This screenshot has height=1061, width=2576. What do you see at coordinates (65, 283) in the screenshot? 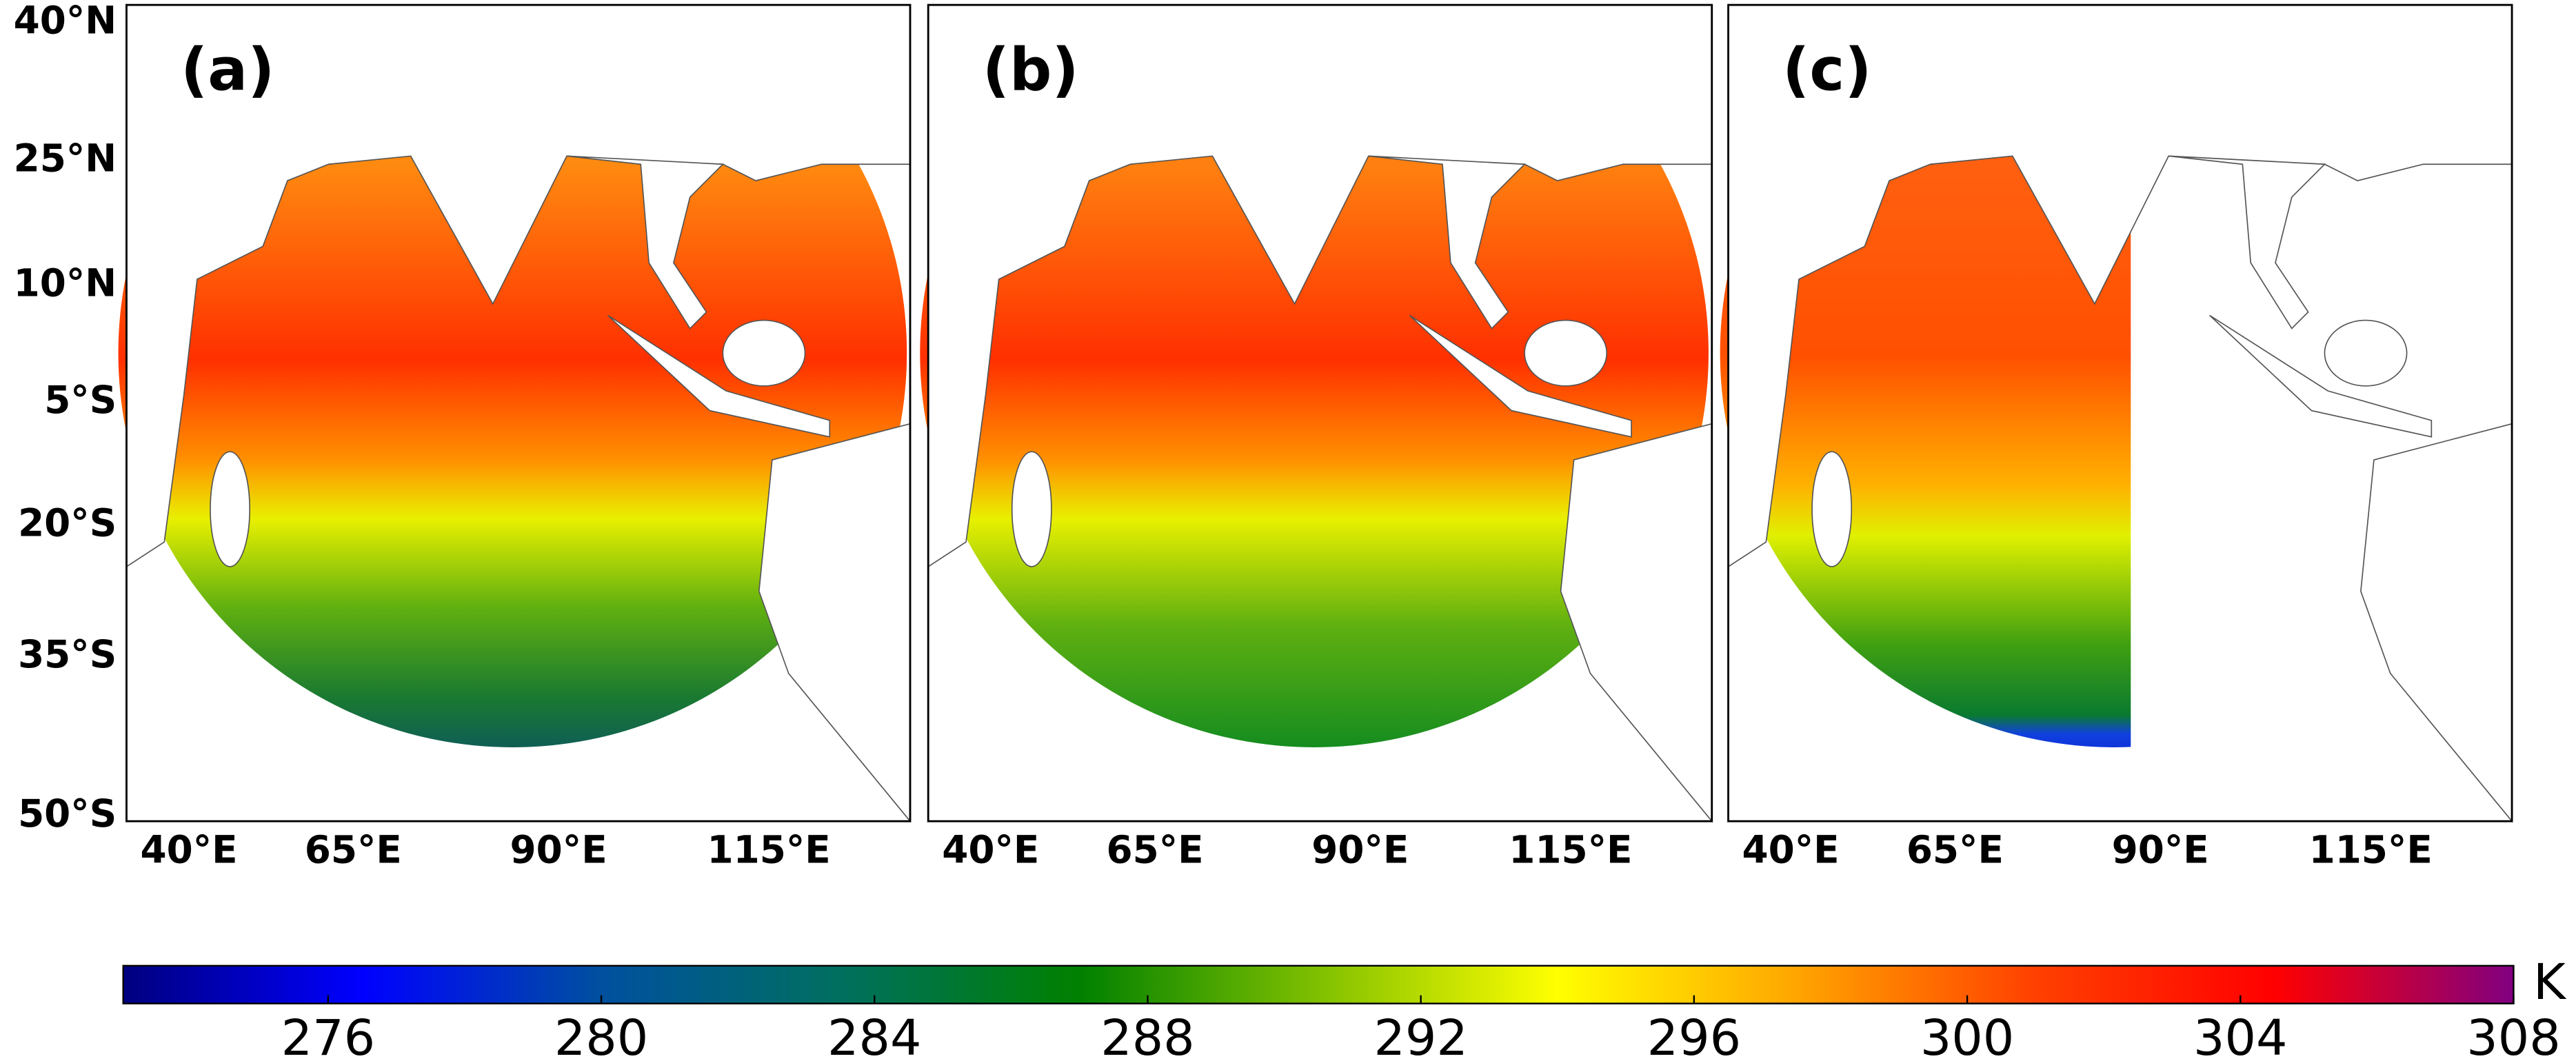
I see `lat-label: 10°N` at bounding box center [65, 283].